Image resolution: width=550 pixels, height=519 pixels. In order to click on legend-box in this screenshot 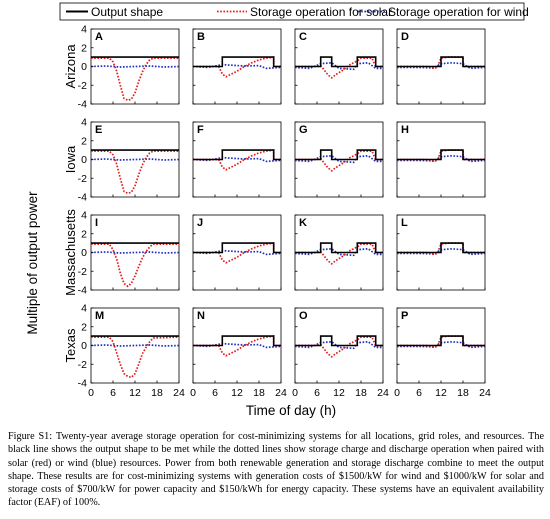, I will do `click(292, 11)`.